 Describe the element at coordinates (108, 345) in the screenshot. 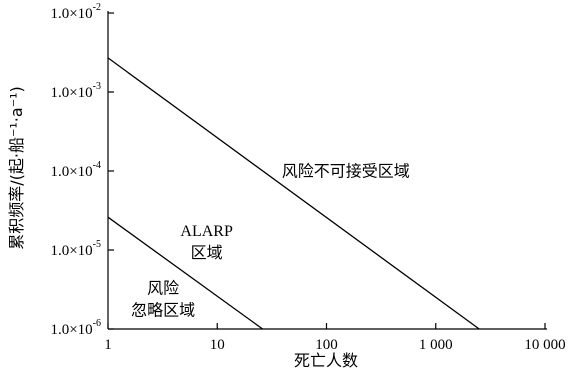

I see `x-tick-label: 1` at that location.